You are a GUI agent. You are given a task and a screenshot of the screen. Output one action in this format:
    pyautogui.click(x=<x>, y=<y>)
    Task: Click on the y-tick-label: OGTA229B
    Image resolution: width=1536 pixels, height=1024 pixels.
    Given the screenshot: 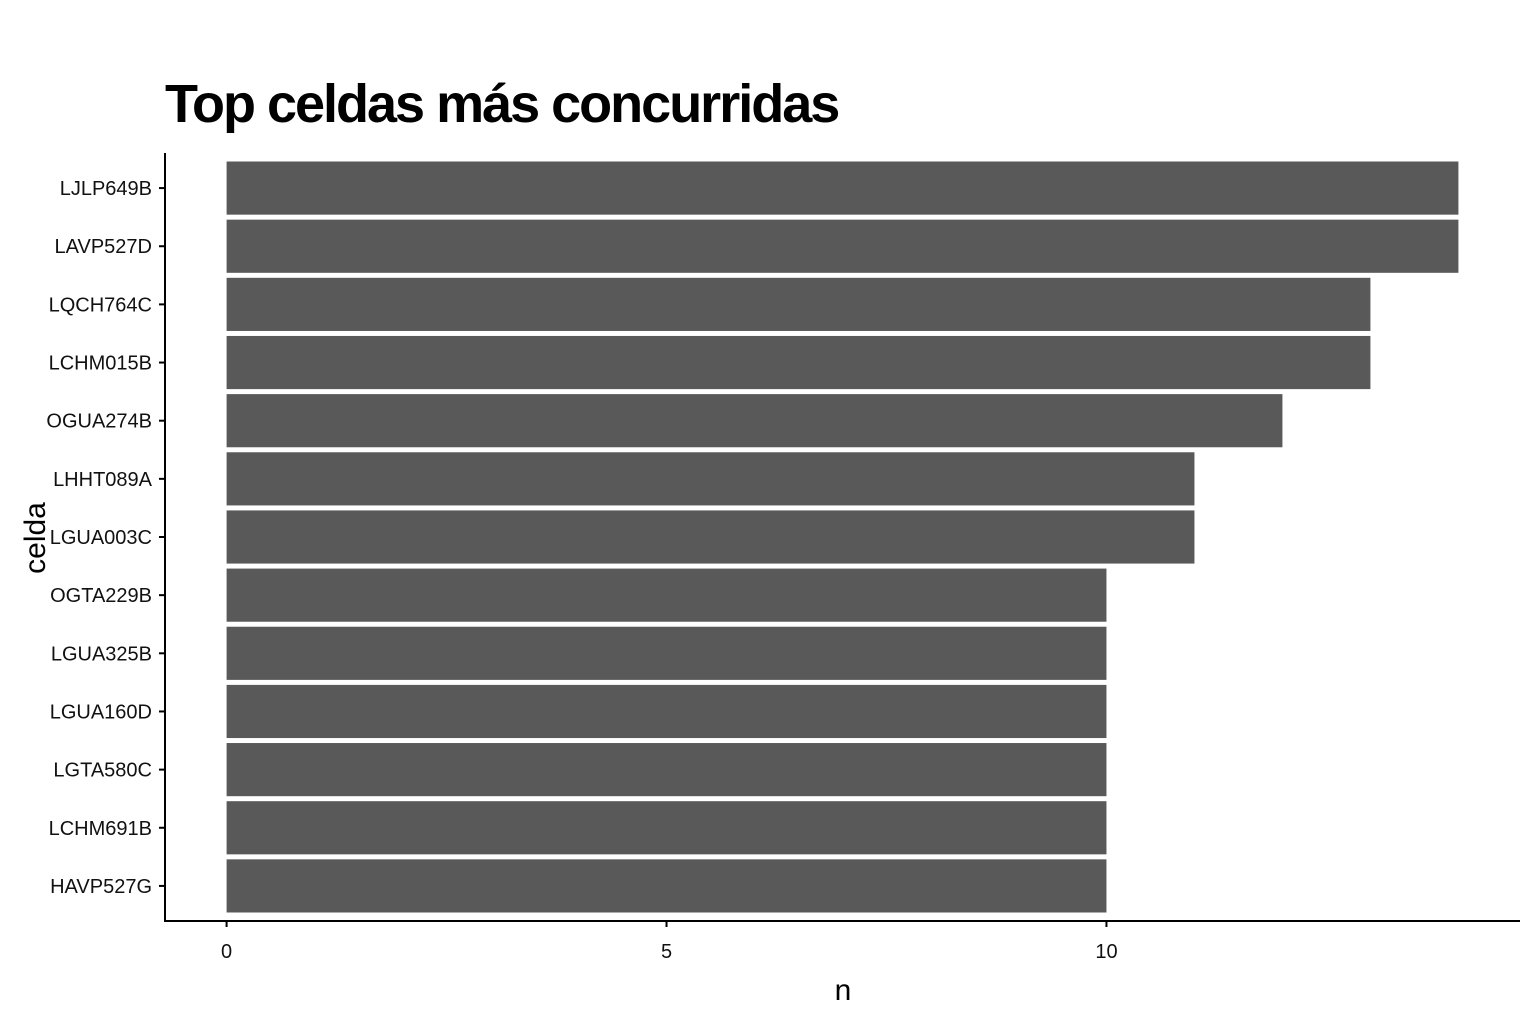 What is the action you would take?
    pyautogui.click(x=101, y=596)
    